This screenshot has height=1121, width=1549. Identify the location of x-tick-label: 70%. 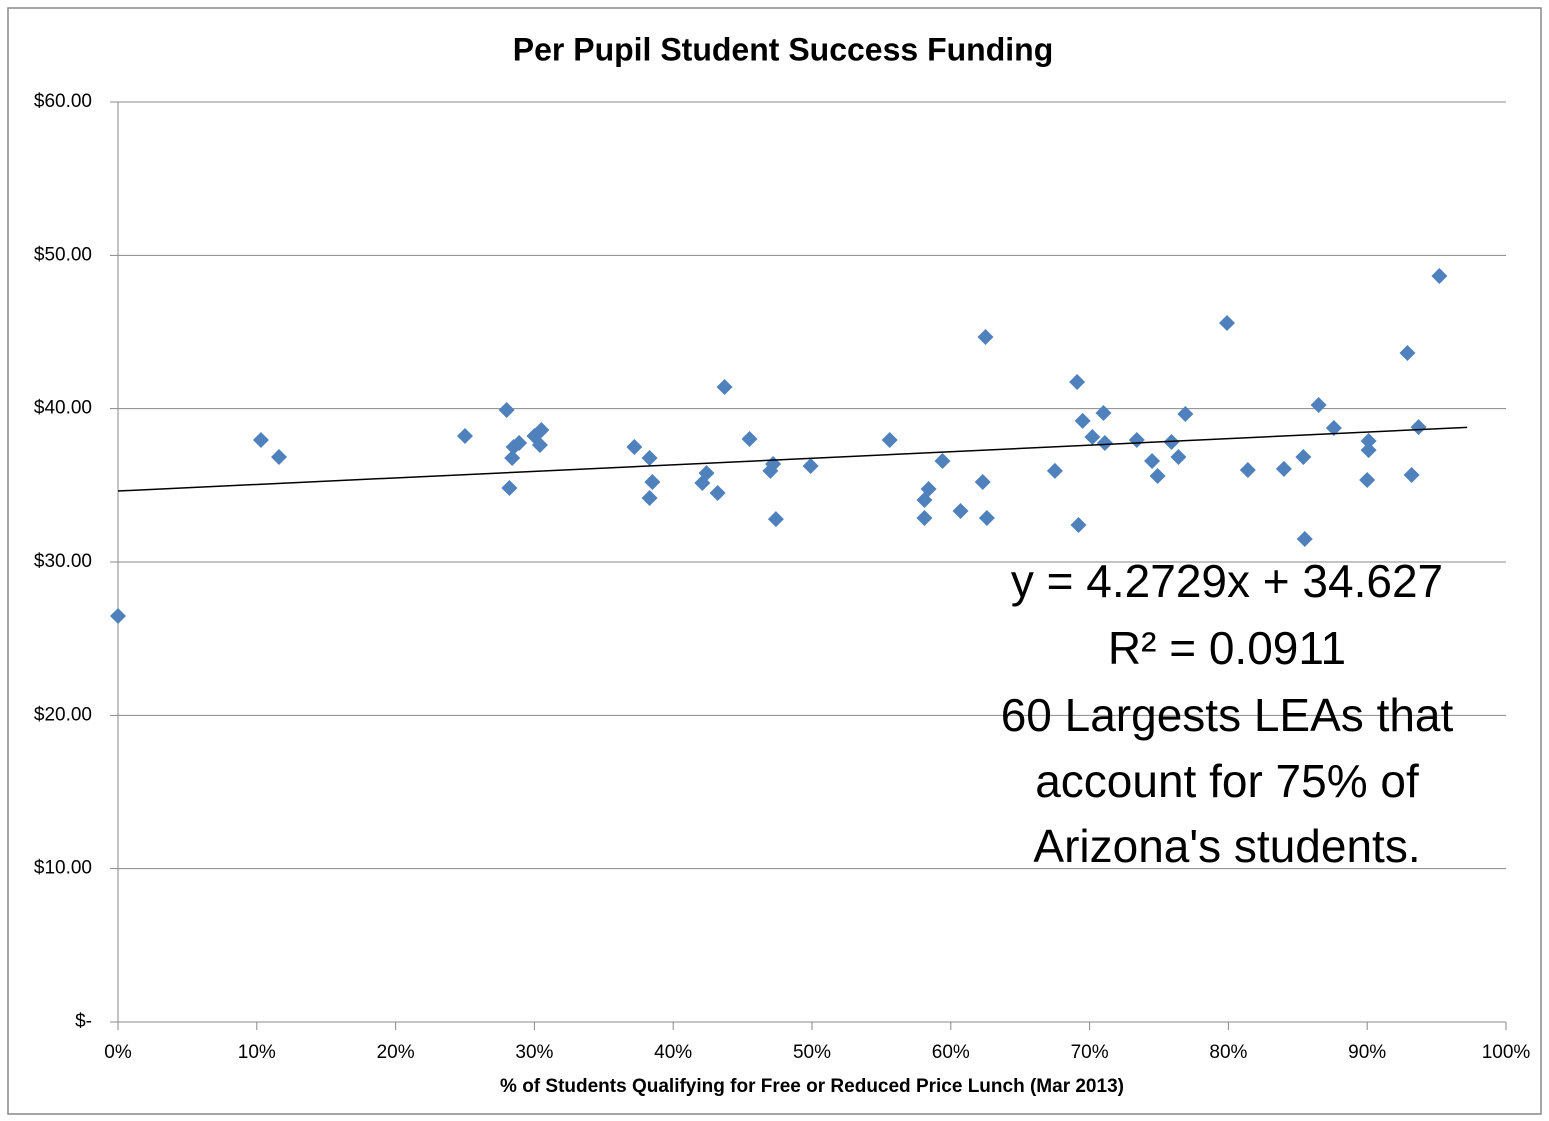
(1090, 1052).